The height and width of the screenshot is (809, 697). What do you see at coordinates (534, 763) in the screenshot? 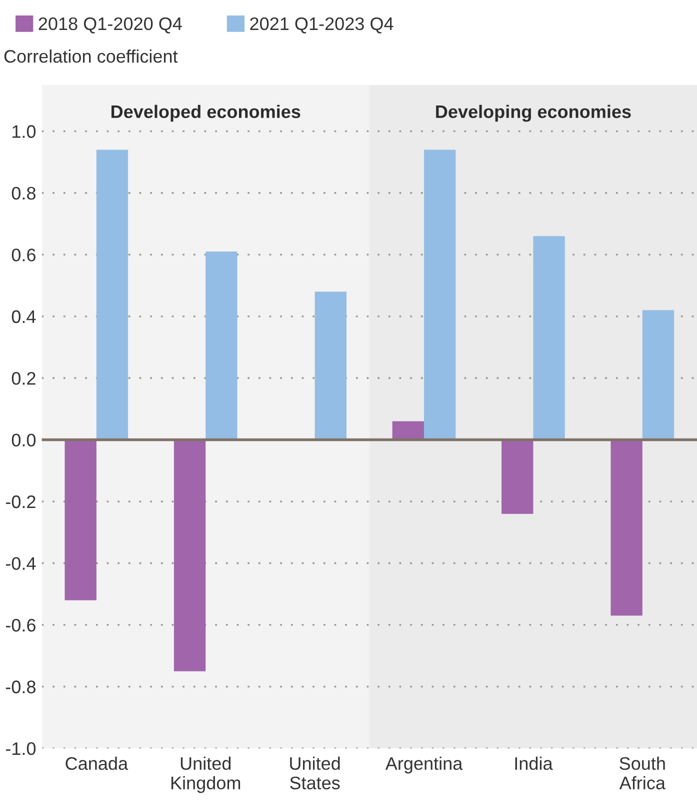
I see `x-tick-label: India` at bounding box center [534, 763].